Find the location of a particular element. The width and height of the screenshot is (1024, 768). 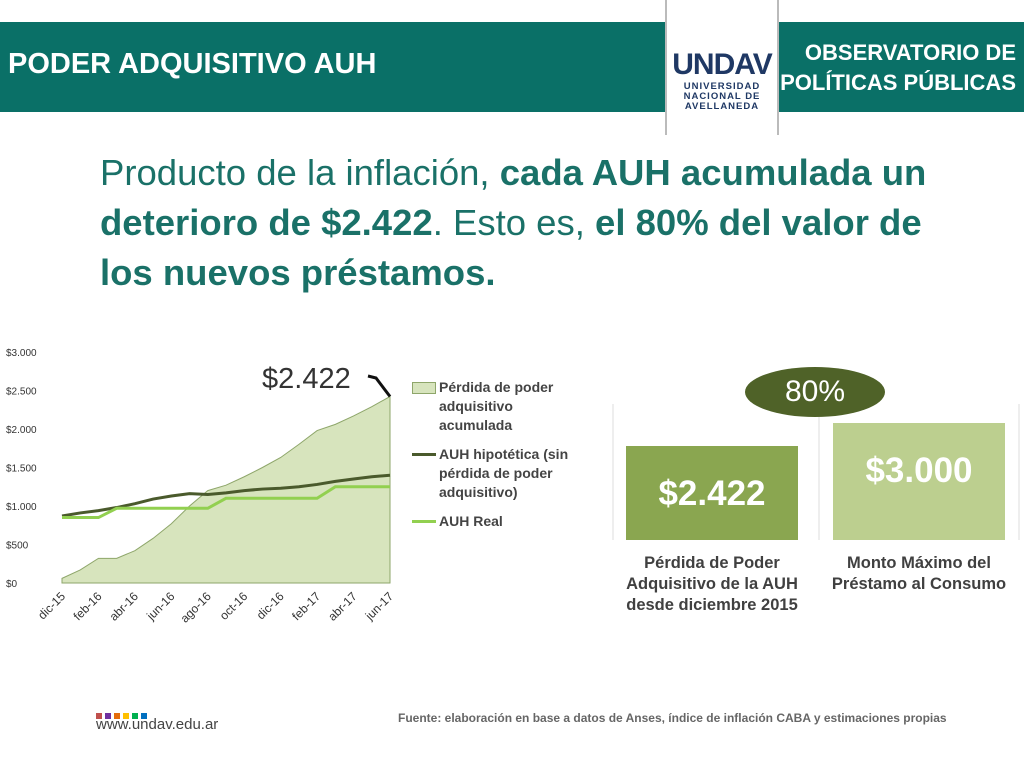

logo-sub: UNIVERSIDAD NACIONAL DE AVELLANEDA is located at coordinates (722, 97).